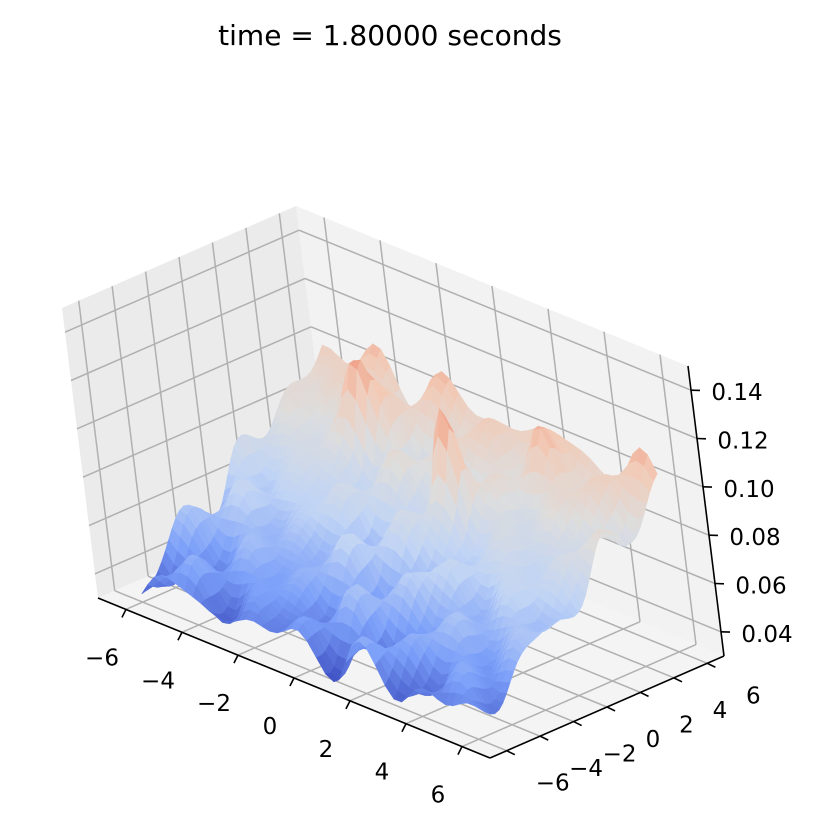 This screenshot has width=827, height=837. I want to click on z-tick-label: 0.06, so click(760, 587).